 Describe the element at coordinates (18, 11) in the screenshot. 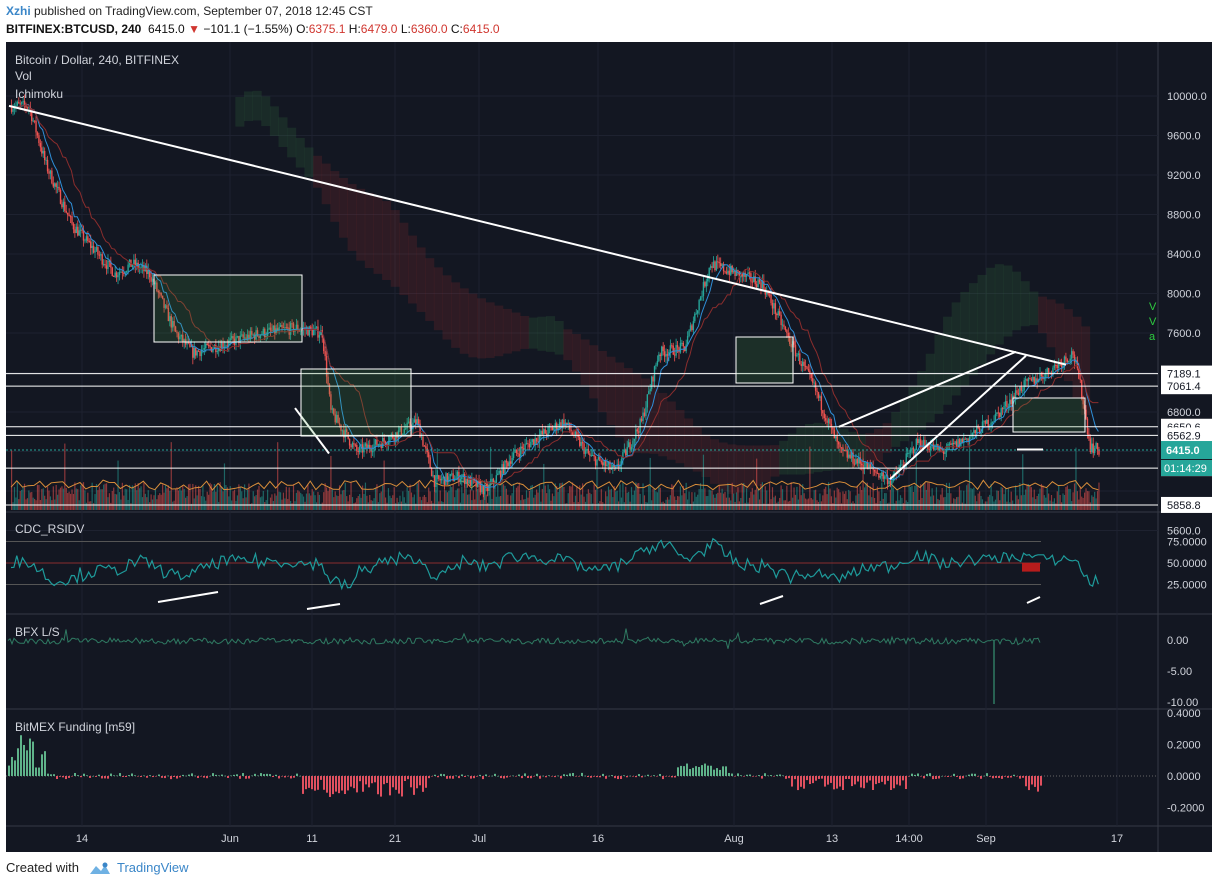

I see `author-link: Xzhi` at that location.